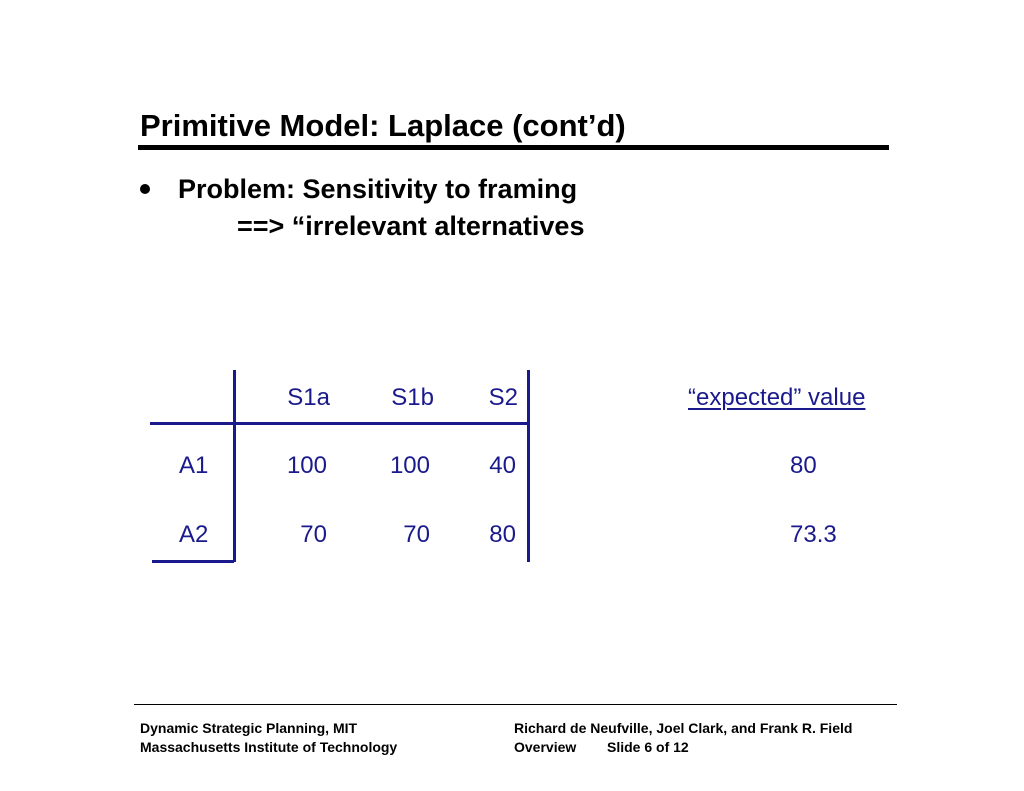 The image size is (1024, 791). I want to click on bullet-icon, so click(145, 189).